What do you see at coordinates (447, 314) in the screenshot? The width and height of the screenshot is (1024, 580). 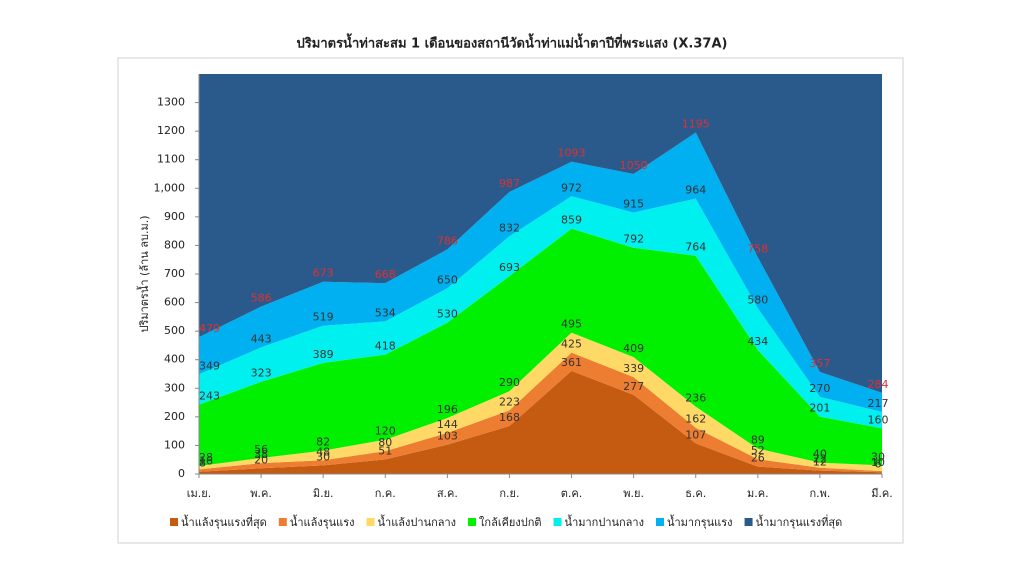 I see `data-label: 530` at bounding box center [447, 314].